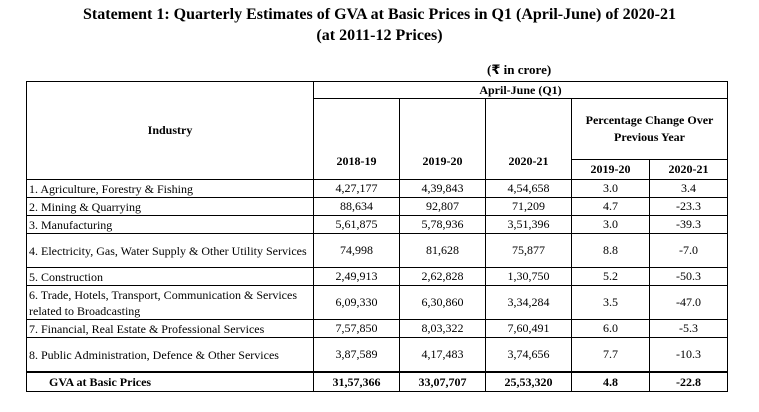 The image size is (759, 412). What do you see at coordinates (688, 276) in the screenshot?
I see `pct-cell: -50.3` at bounding box center [688, 276].